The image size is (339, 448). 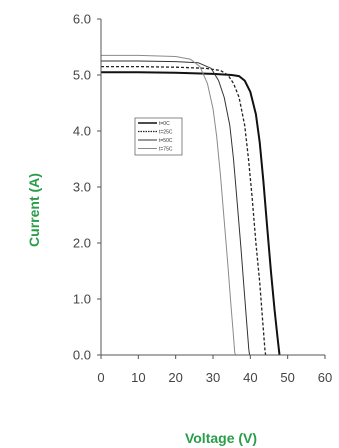 What do you see at coordinates (166, 149) in the screenshot?
I see `legend-label: t=75C` at bounding box center [166, 149].